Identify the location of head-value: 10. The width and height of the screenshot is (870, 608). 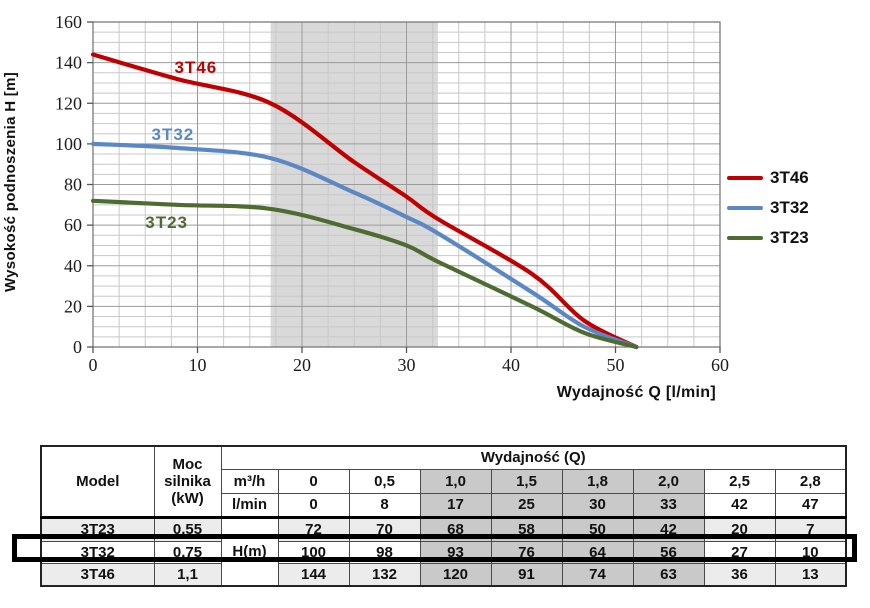
(810, 552).